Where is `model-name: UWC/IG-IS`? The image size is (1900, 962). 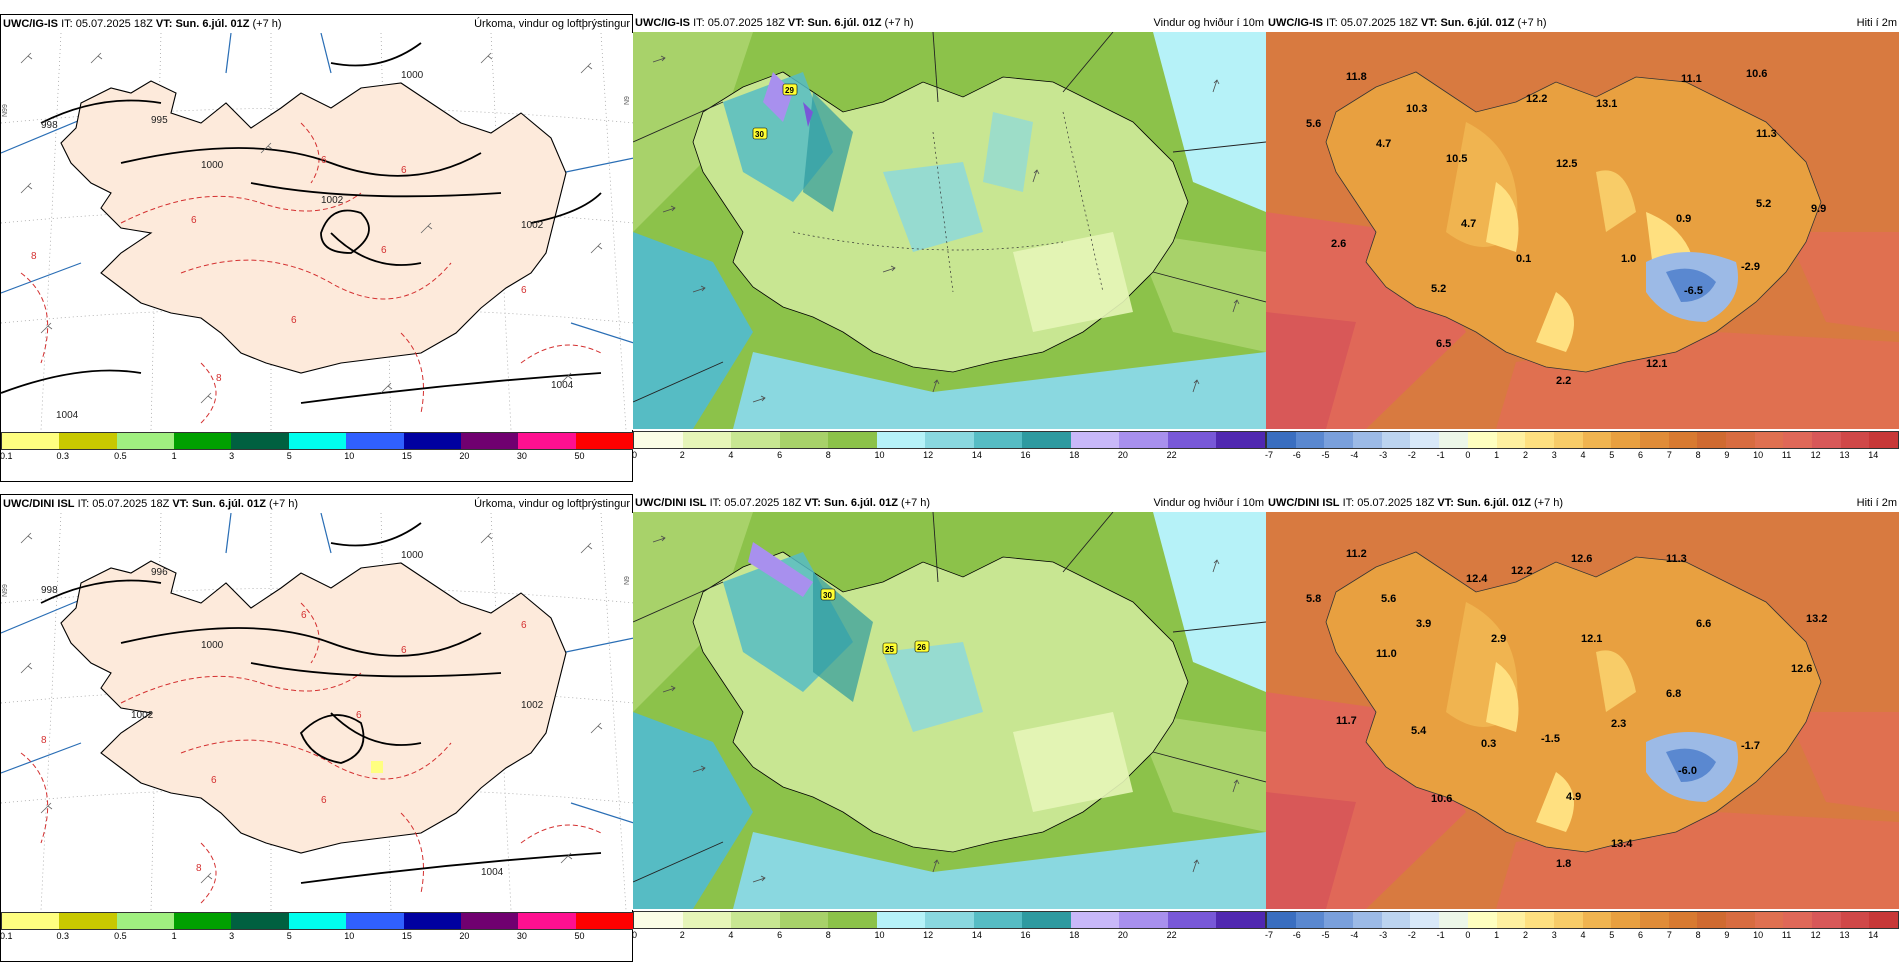
model-name: UWC/IG-IS is located at coordinates (1295, 23).